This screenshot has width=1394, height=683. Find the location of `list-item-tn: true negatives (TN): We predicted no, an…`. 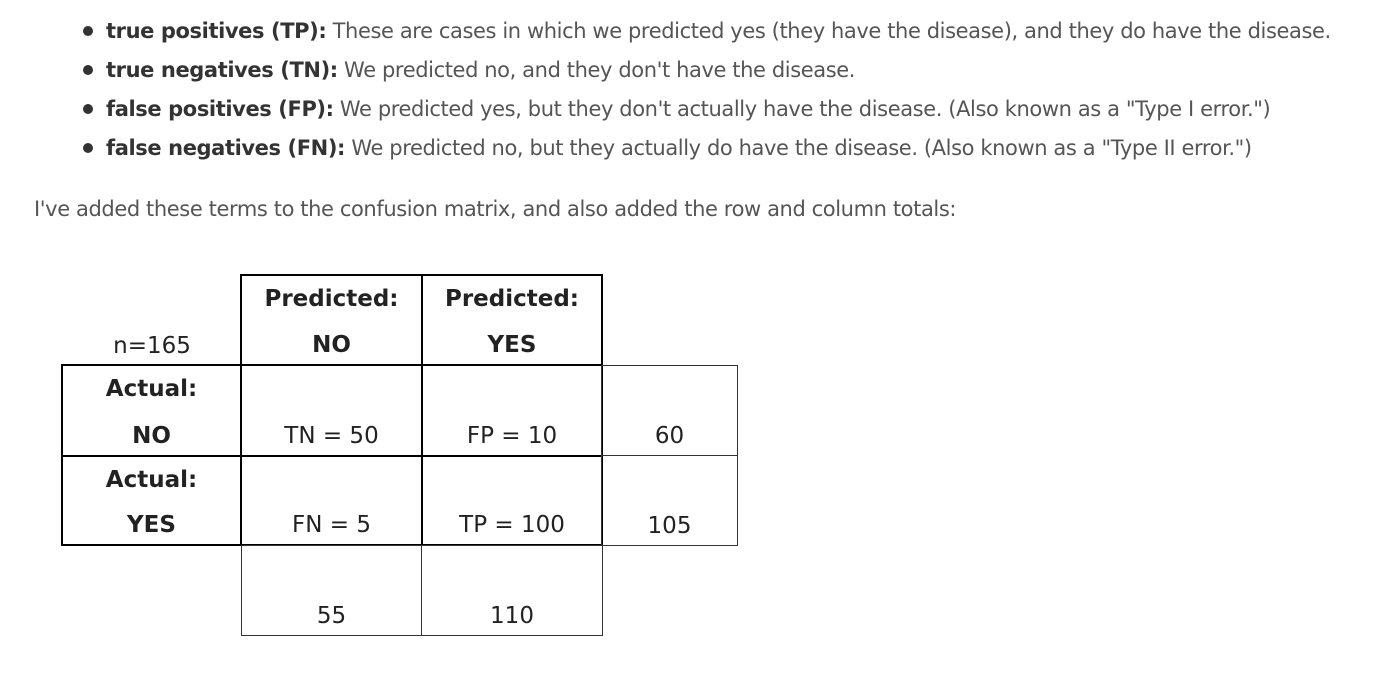

list-item-tn: true negatives (TN): We predicted no, an… is located at coordinates (705, 72).